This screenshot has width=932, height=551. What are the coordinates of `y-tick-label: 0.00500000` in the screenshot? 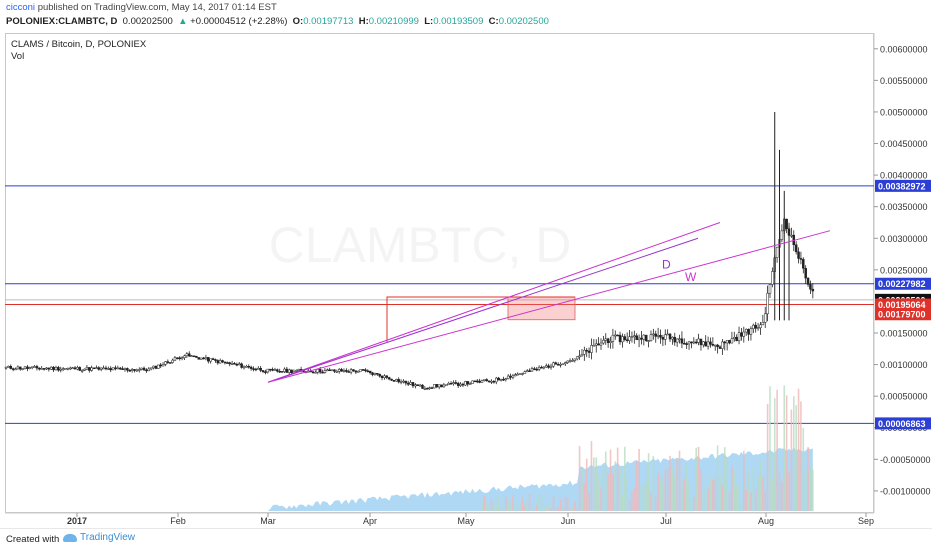 It's located at (904, 112).